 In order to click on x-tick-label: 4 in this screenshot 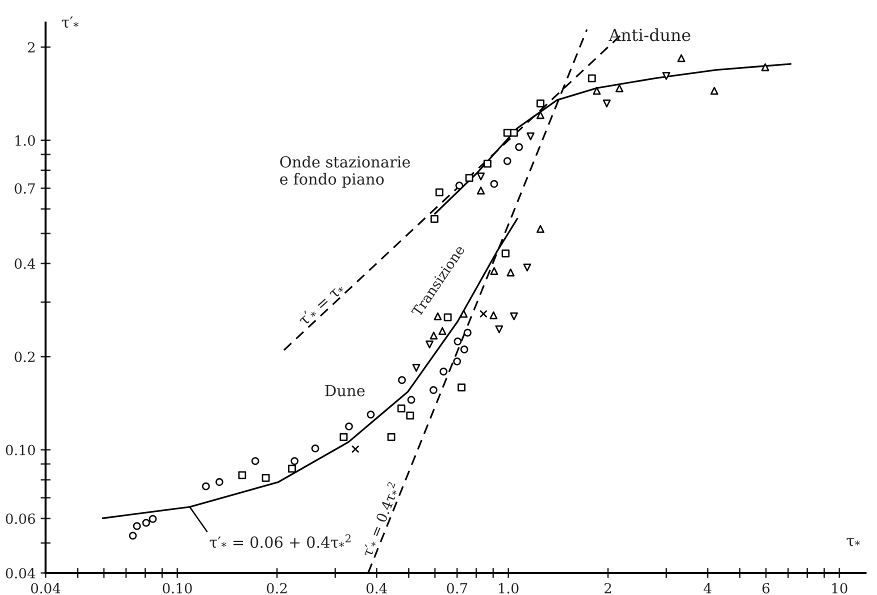, I will do `click(708, 588)`.